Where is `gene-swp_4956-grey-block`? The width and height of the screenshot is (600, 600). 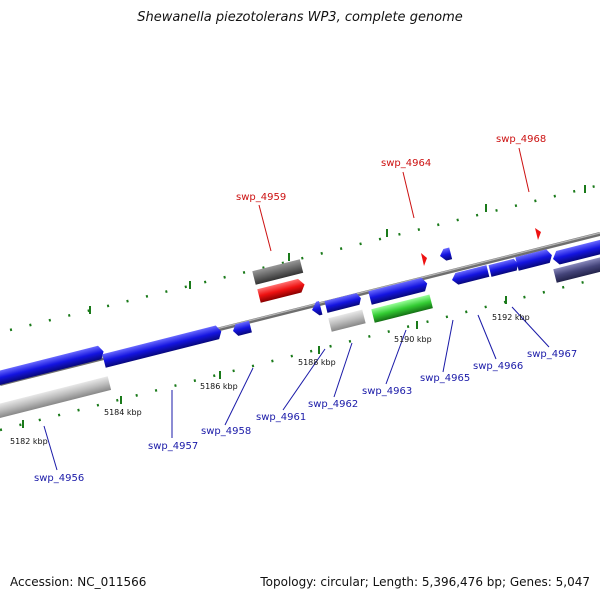
gene-swp_4956-grey-block is located at coordinates (56, 397).